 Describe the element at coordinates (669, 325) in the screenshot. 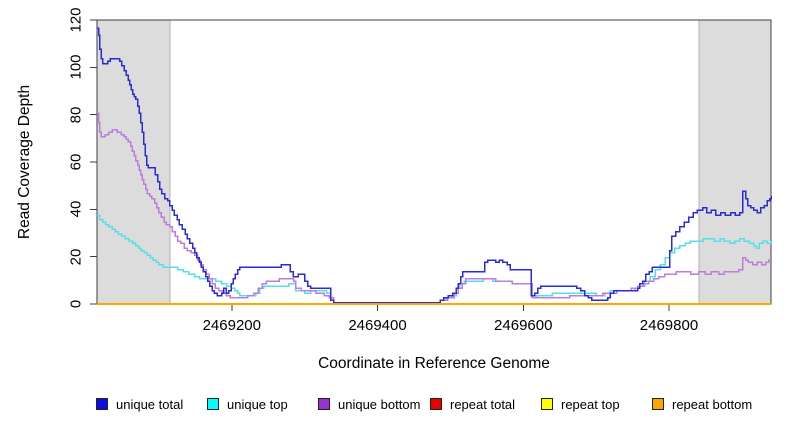

I see `x-tick-label: 2469800` at that location.